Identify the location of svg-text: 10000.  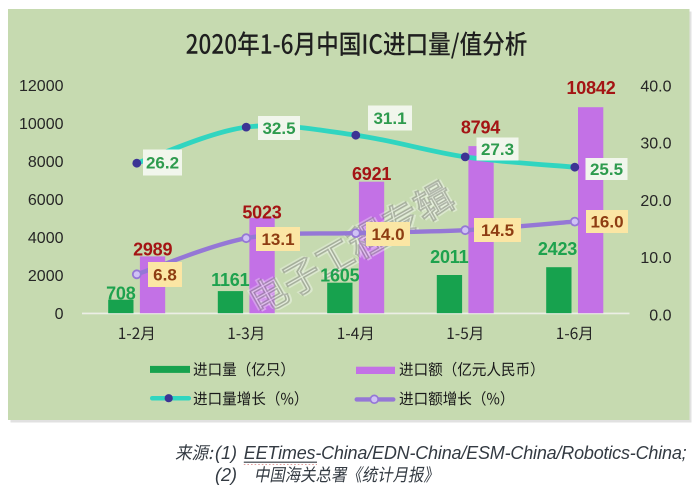
(41, 124).